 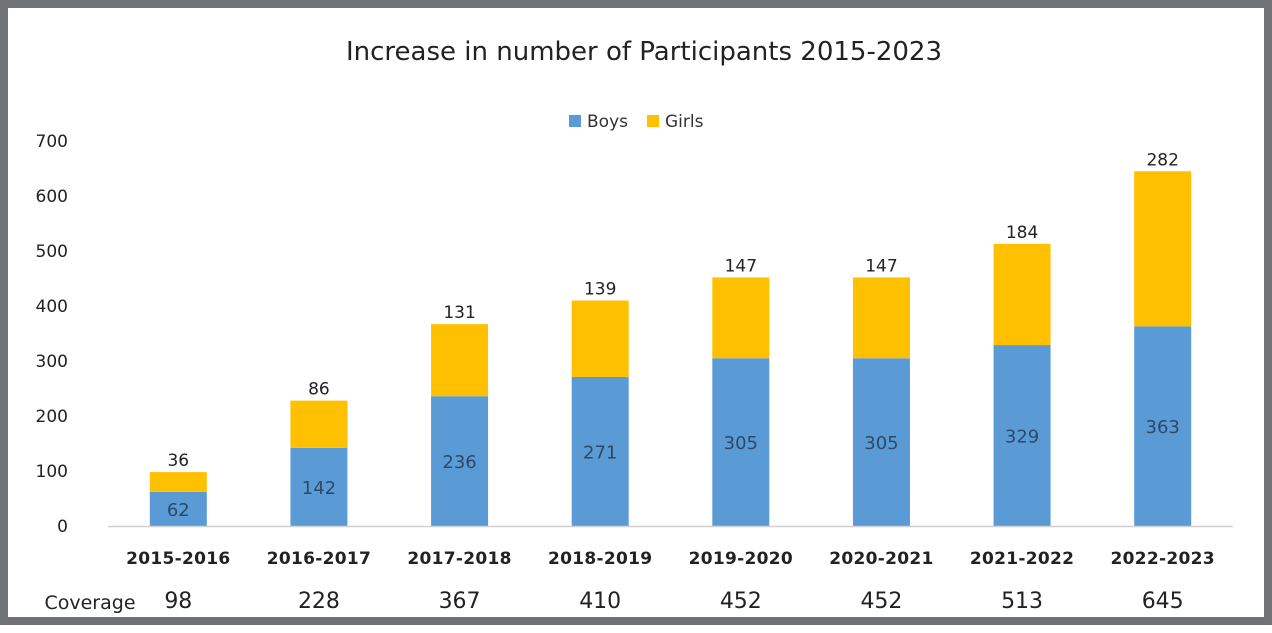 What do you see at coordinates (319, 559) in the screenshot?
I see `x-tick-label: 2016-2017` at bounding box center [319, 559].